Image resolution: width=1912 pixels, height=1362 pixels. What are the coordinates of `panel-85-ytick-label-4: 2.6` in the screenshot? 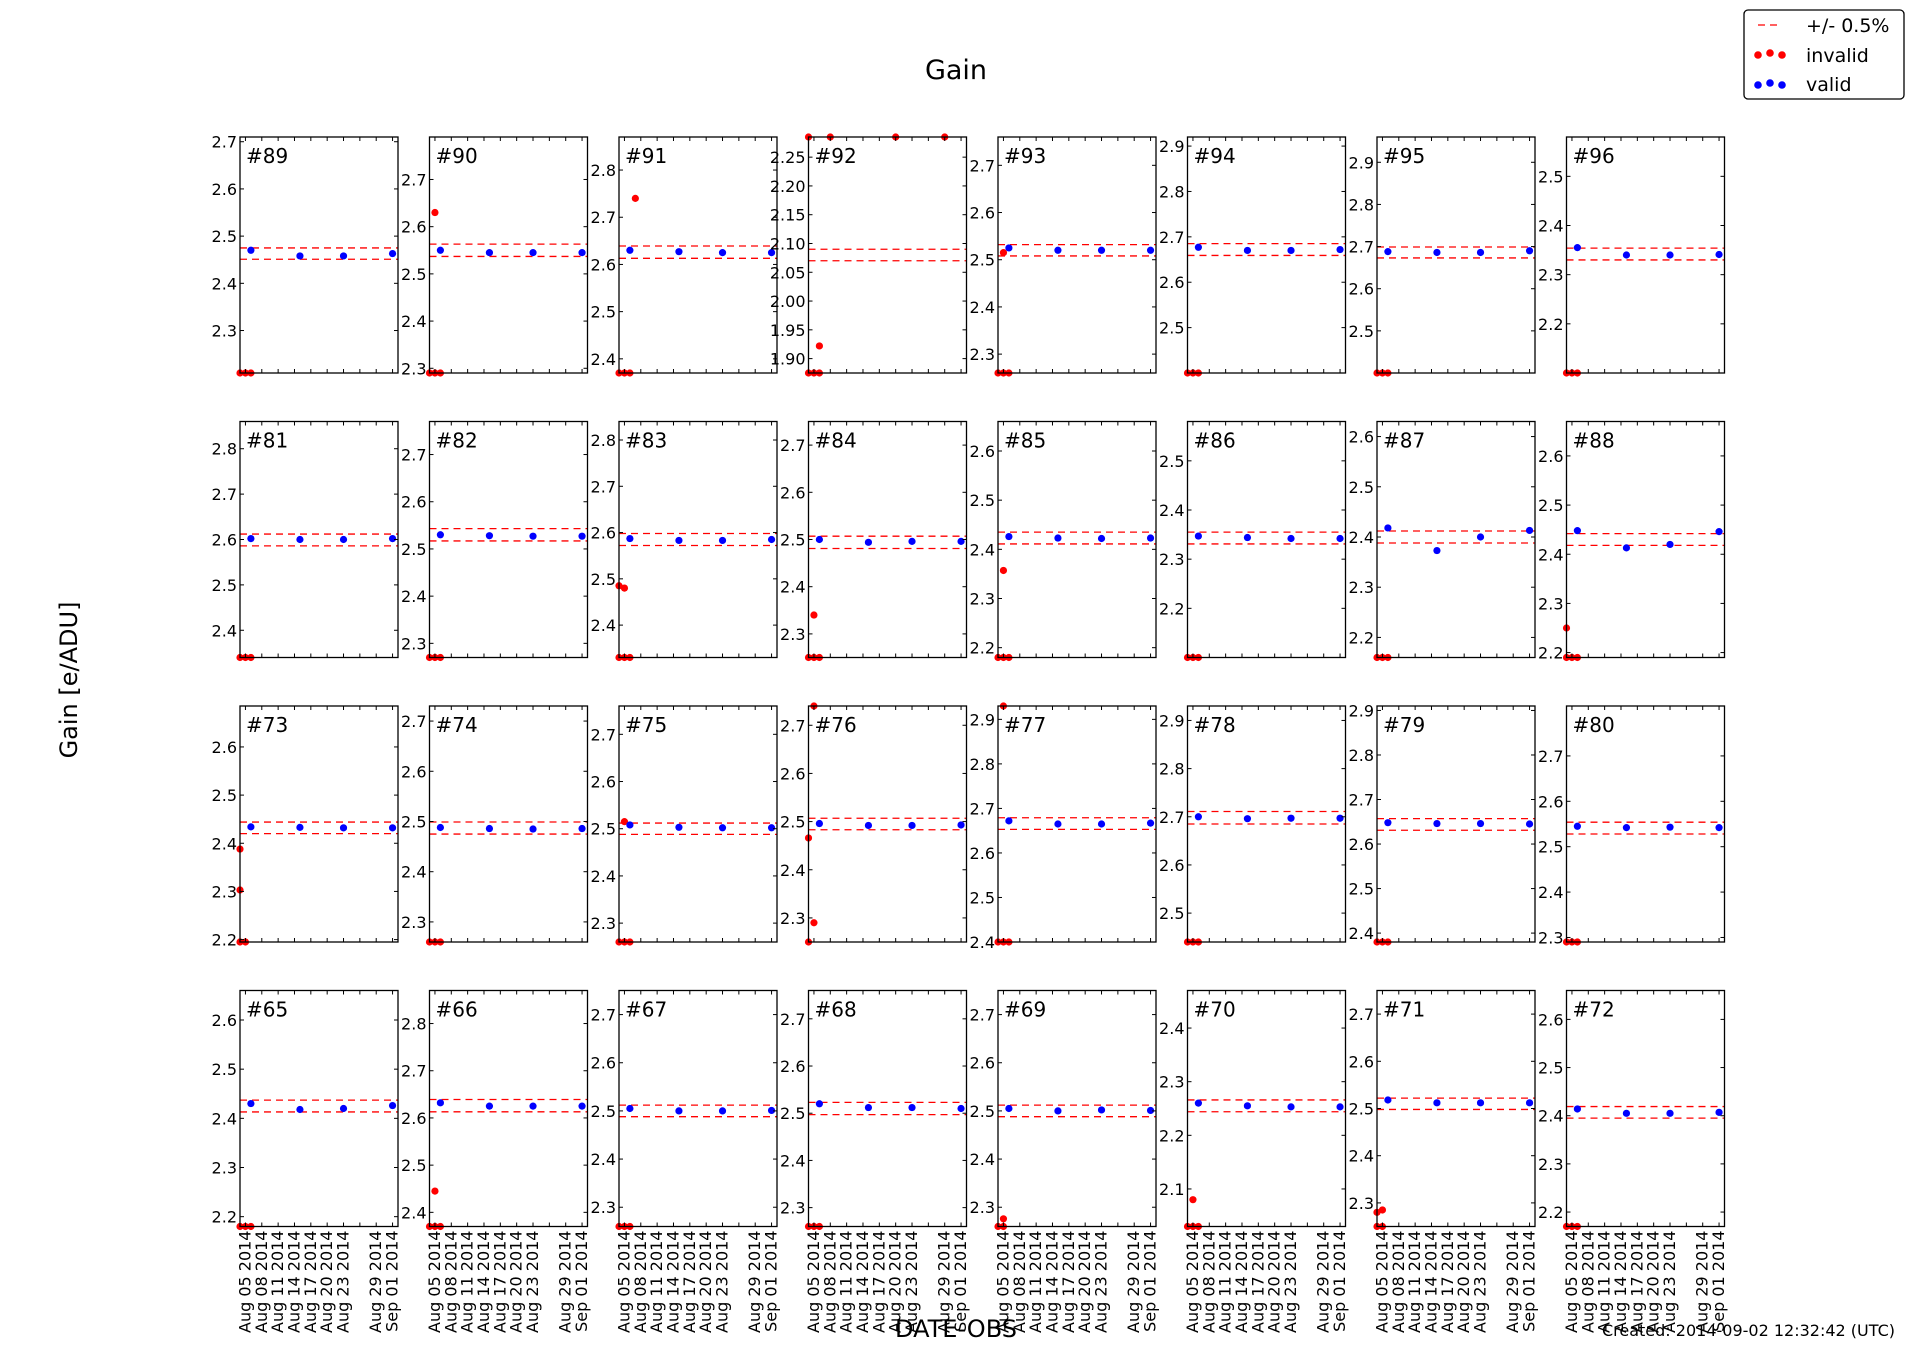 It's located at (982, 451).